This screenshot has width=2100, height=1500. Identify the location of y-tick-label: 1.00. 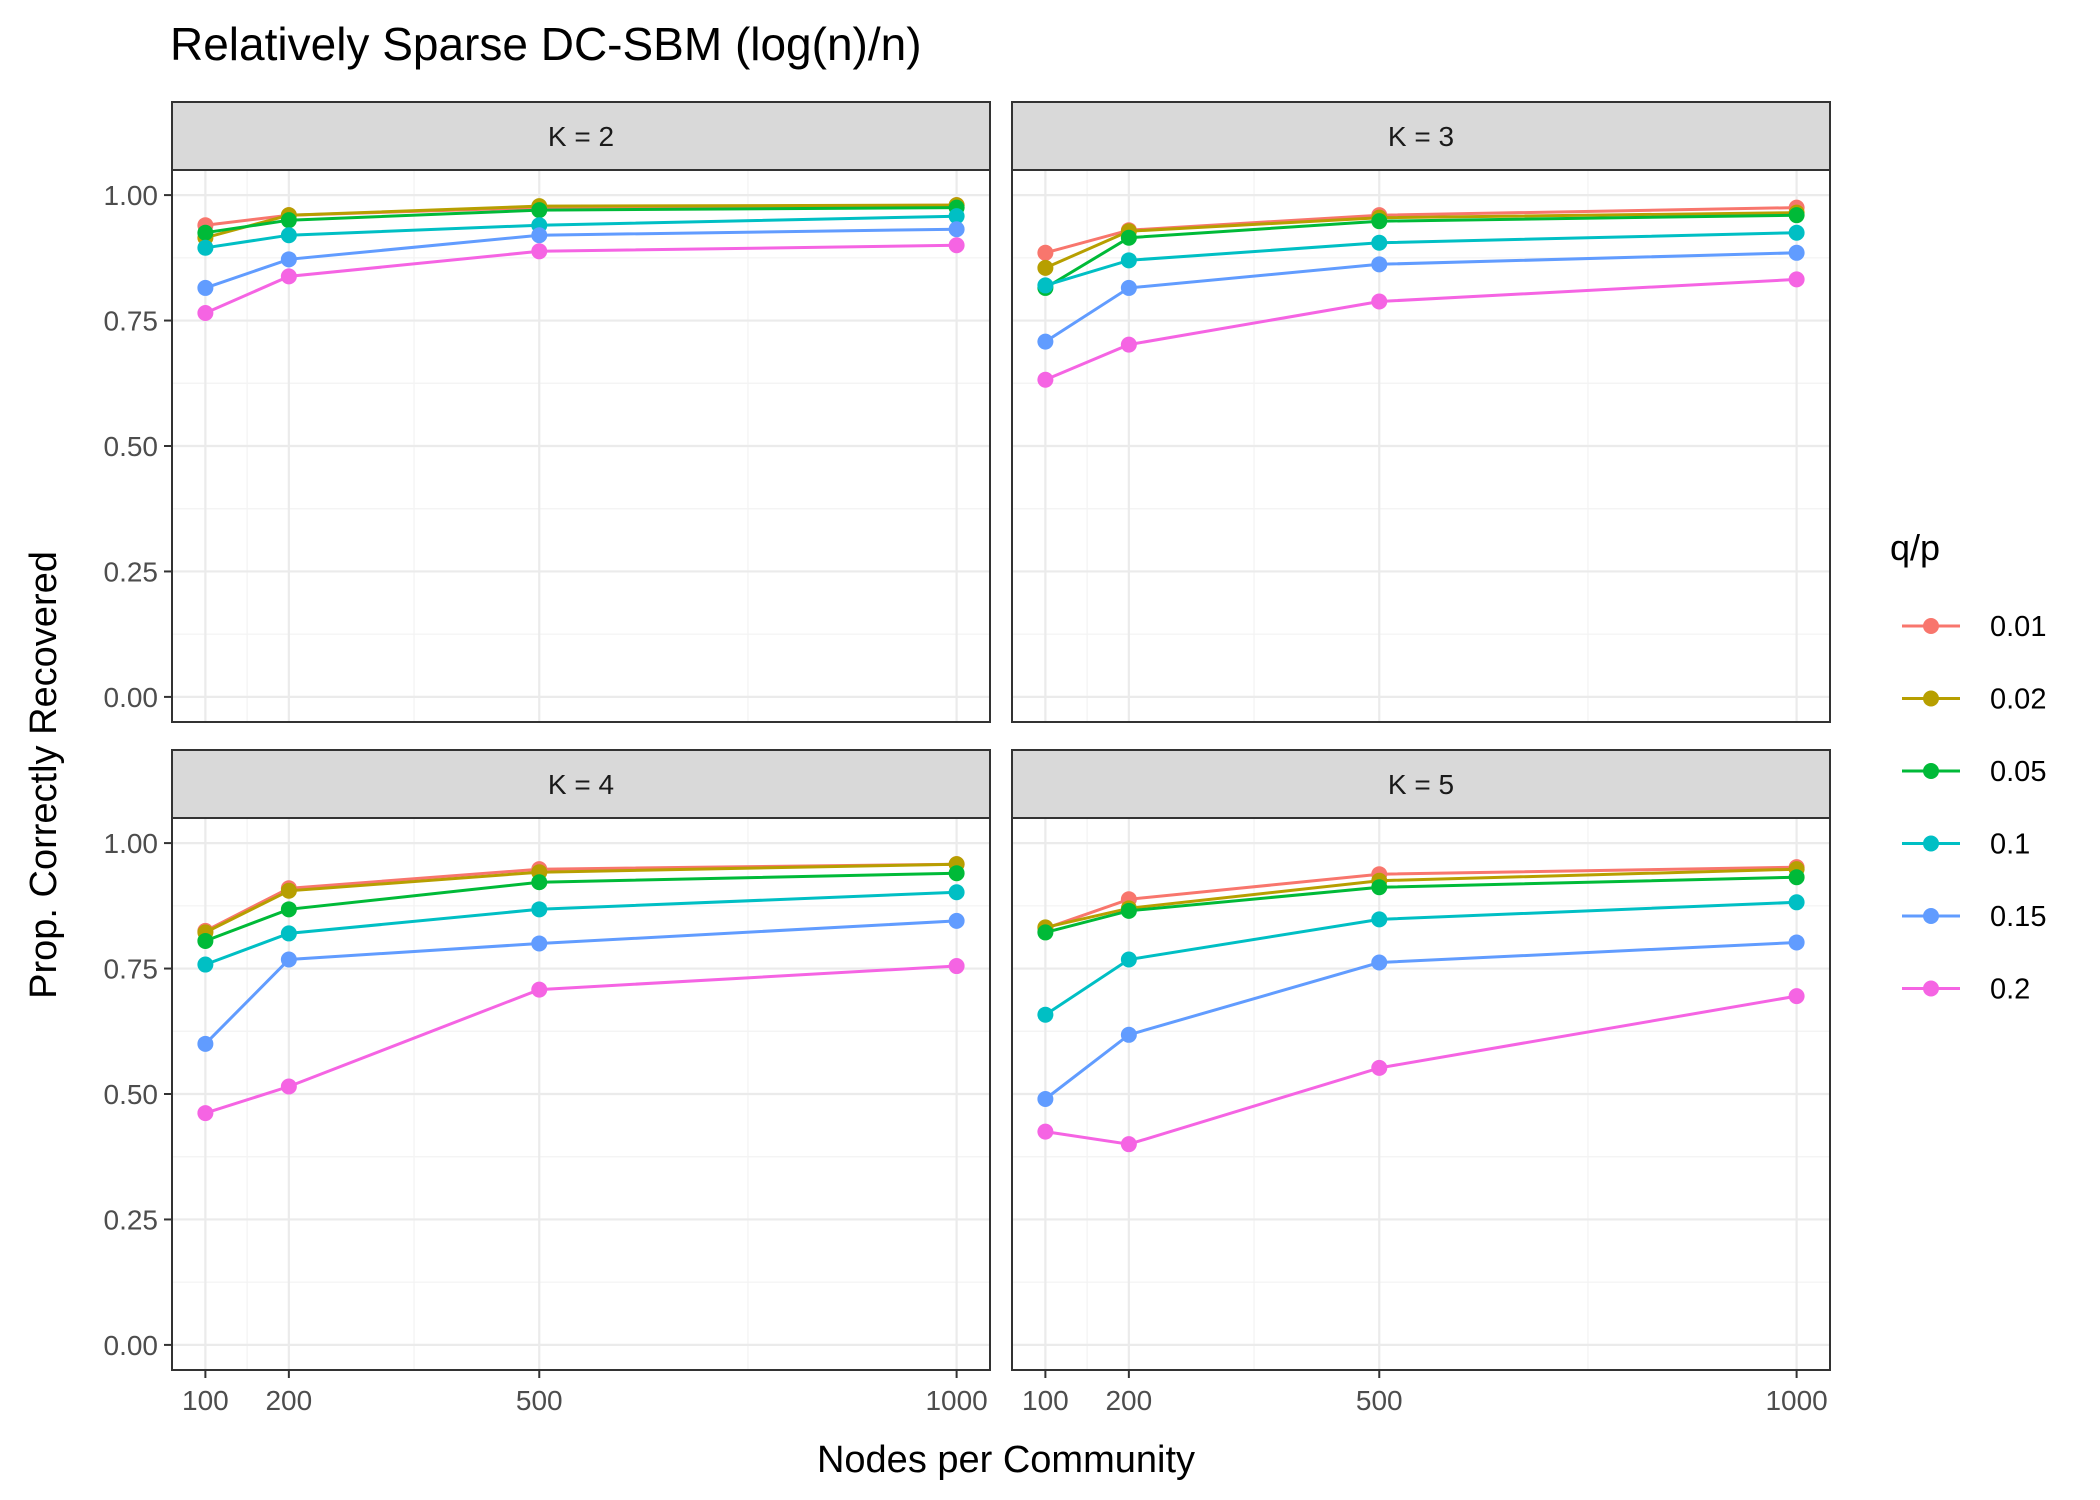
(131, 843).